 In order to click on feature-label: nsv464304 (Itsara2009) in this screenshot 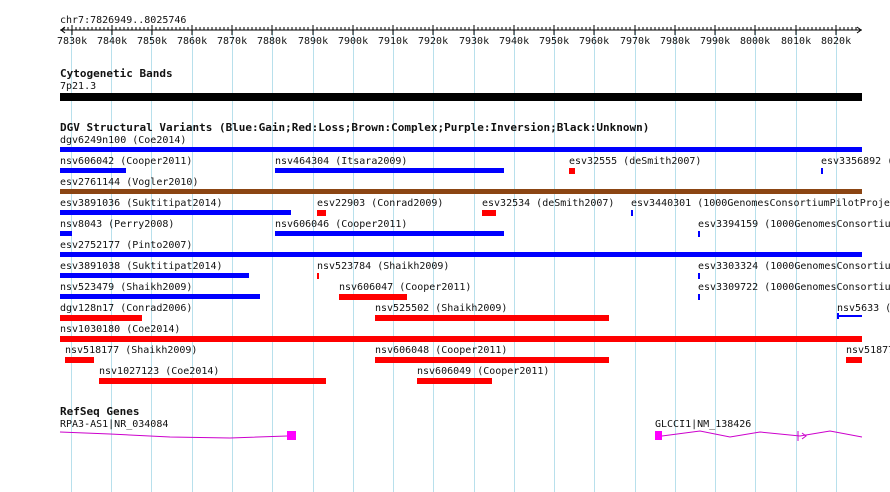, I will do `click(341, 161)`.